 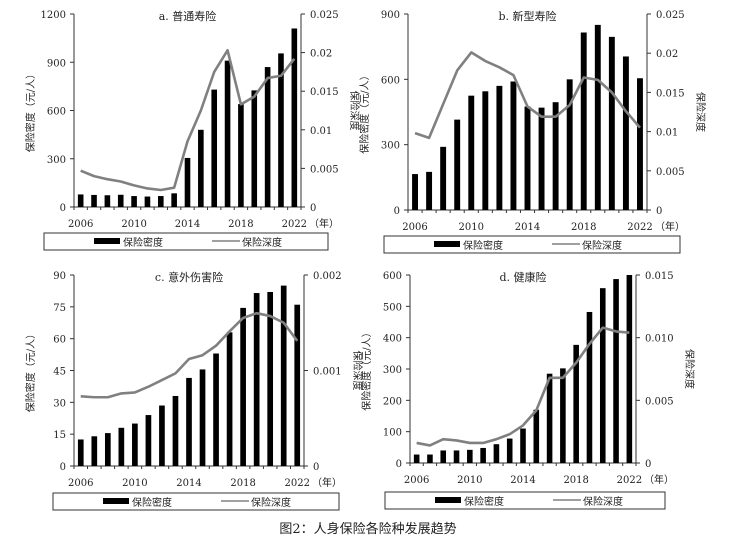 What do you see at coordinates (56, 63) in the screenshot?
I see `left-tick-label: 900` at bounding box center [56, 63].